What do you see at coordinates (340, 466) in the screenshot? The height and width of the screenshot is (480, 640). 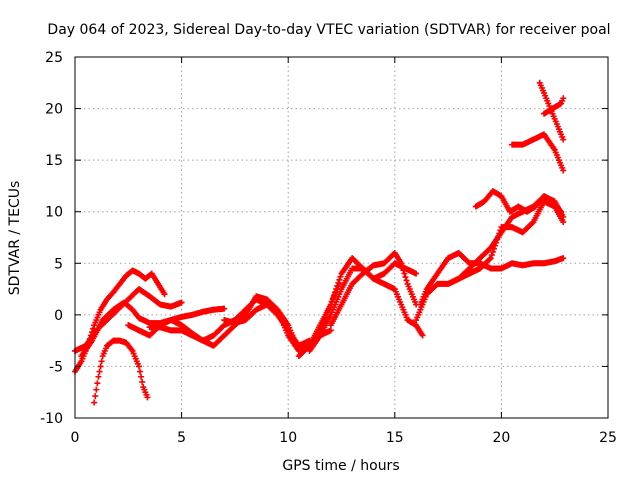 I see `x-axis-label: GPS time / hours` at bounding box center [340, 466].